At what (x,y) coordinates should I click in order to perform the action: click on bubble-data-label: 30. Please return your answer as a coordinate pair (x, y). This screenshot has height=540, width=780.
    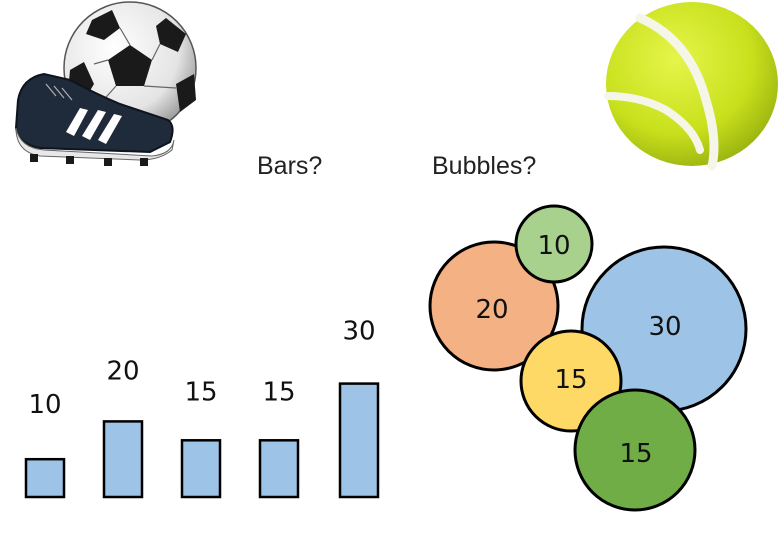
    Looking at the image, I should click on (664, 327).